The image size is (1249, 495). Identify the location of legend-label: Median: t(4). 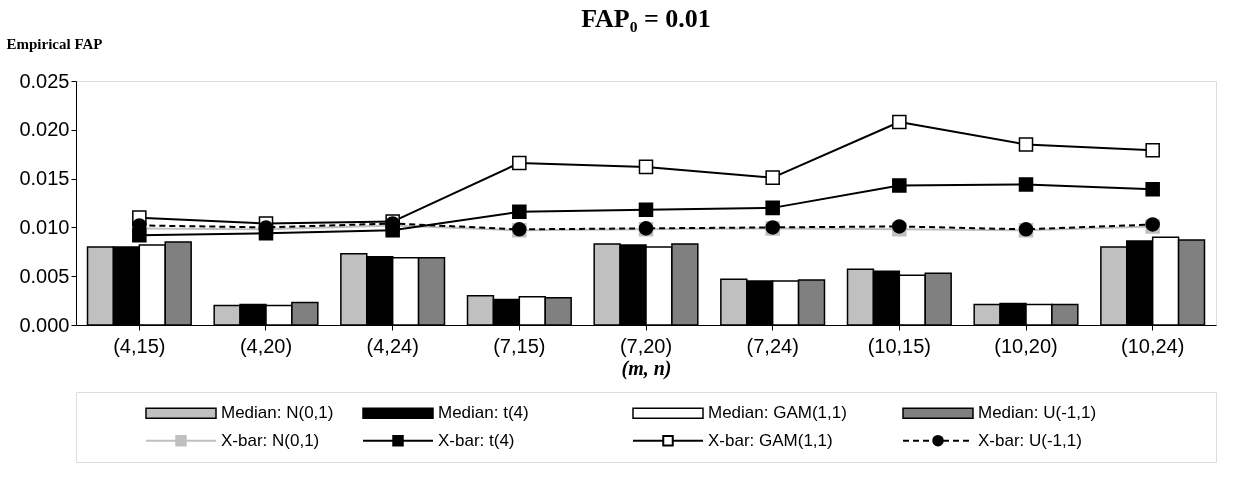
(483, 413).